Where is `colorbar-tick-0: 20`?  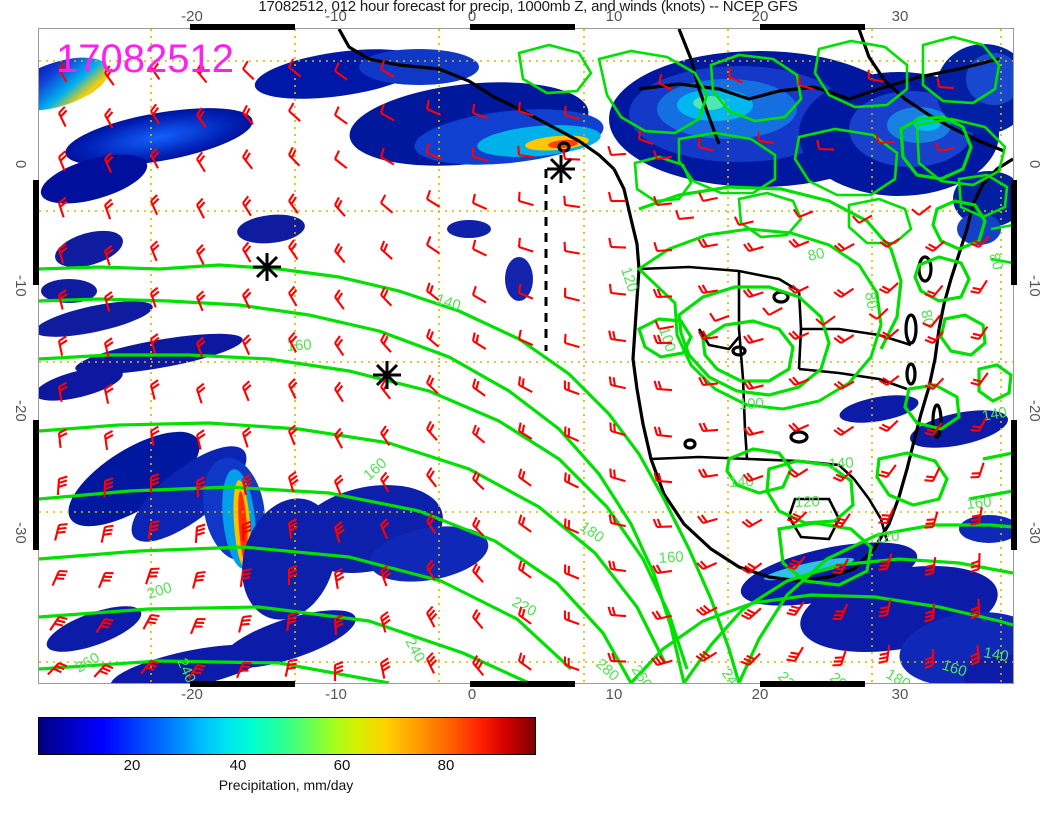
colorbar-tick-0: 20 is located at coordinates (132, 765).